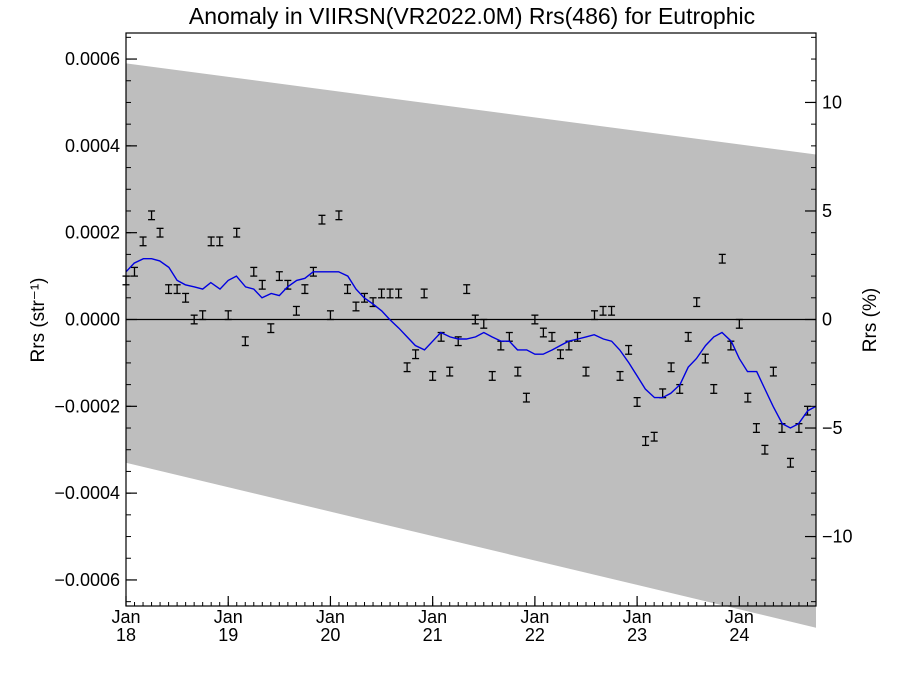  I want to click on y2-tick-label: 0, so click(827, 320).